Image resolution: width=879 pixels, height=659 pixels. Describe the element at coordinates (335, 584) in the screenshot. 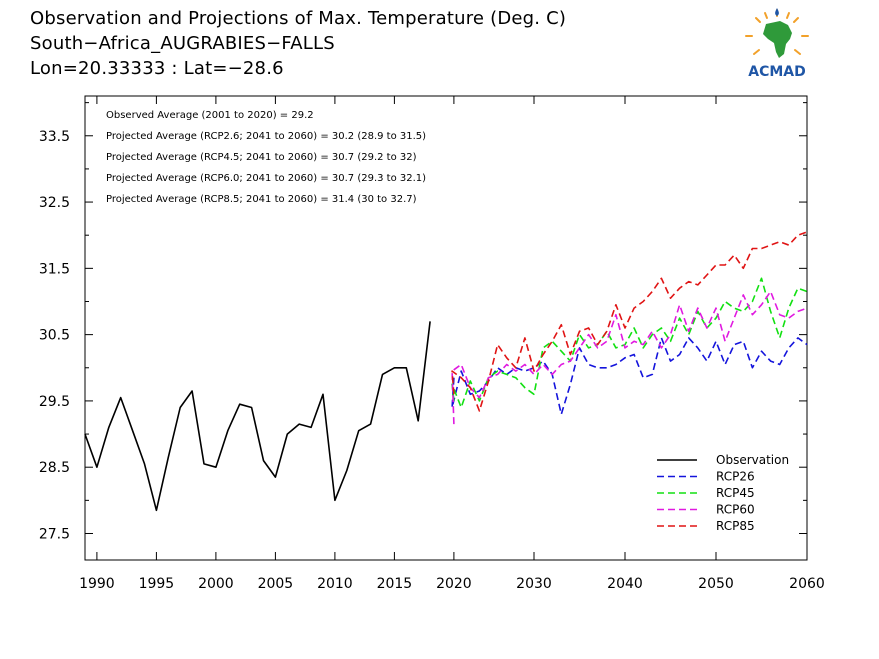

I see `x-tick-label: 2010` at that location.